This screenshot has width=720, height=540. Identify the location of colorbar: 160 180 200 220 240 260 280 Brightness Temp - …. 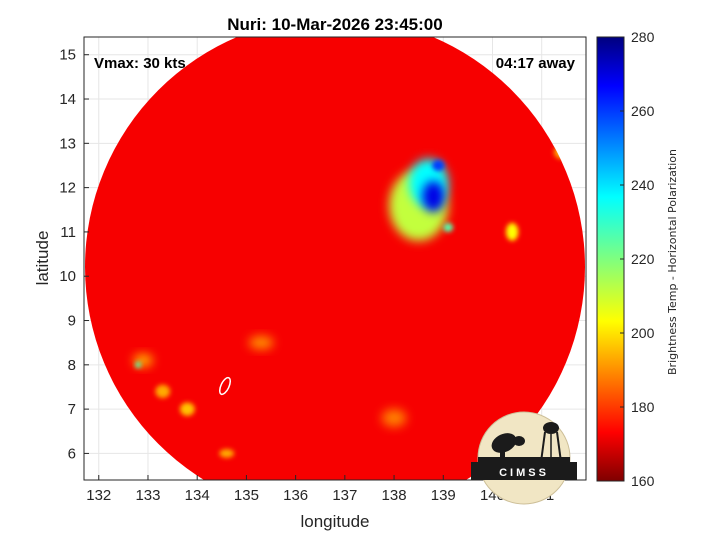
(637, 259).